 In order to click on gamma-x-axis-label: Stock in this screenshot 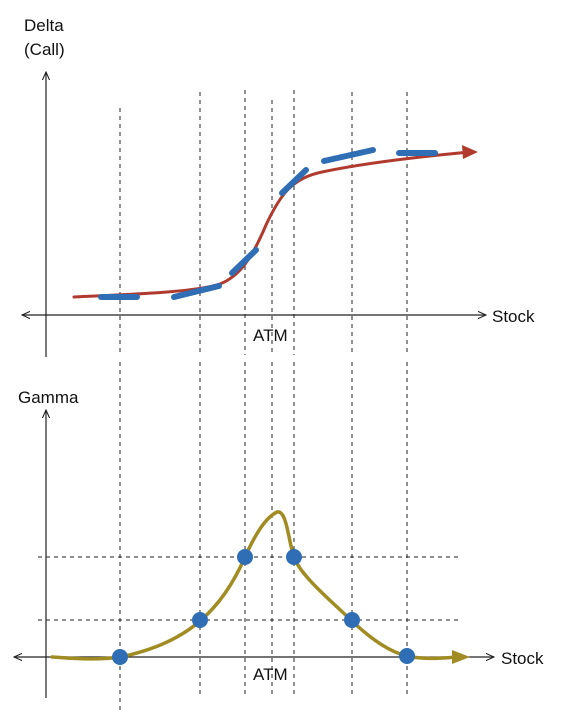, I will do `click(522, 658)`.